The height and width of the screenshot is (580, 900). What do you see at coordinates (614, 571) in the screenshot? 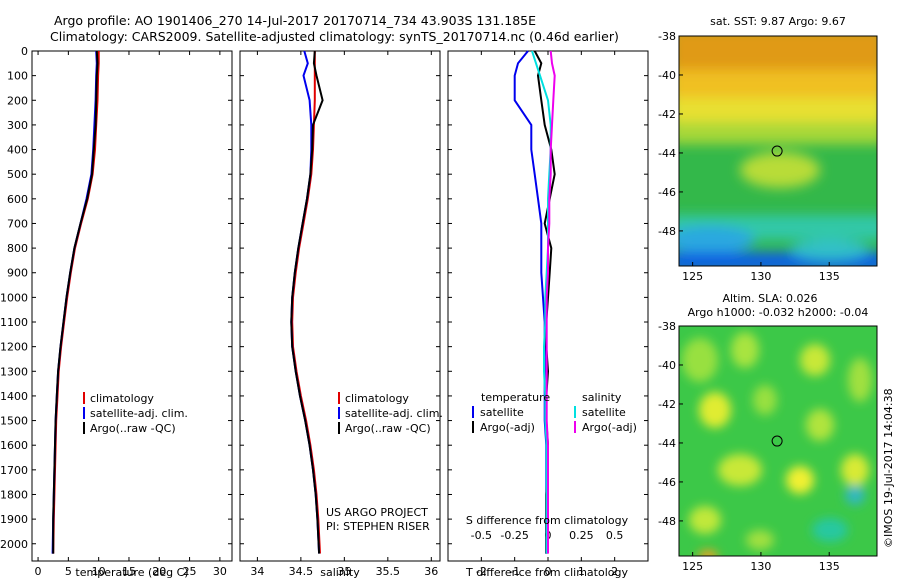
I see `x-tick-label: 2` at bounding box center [614, 571].